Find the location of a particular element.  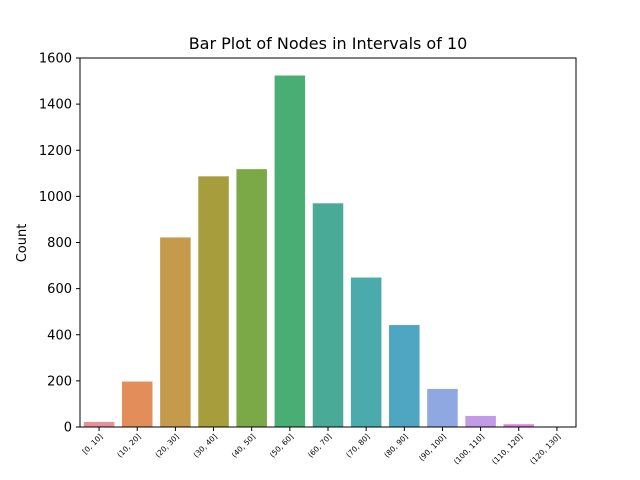

y-tick-label: 1400 is located at coordinates (55, 105).